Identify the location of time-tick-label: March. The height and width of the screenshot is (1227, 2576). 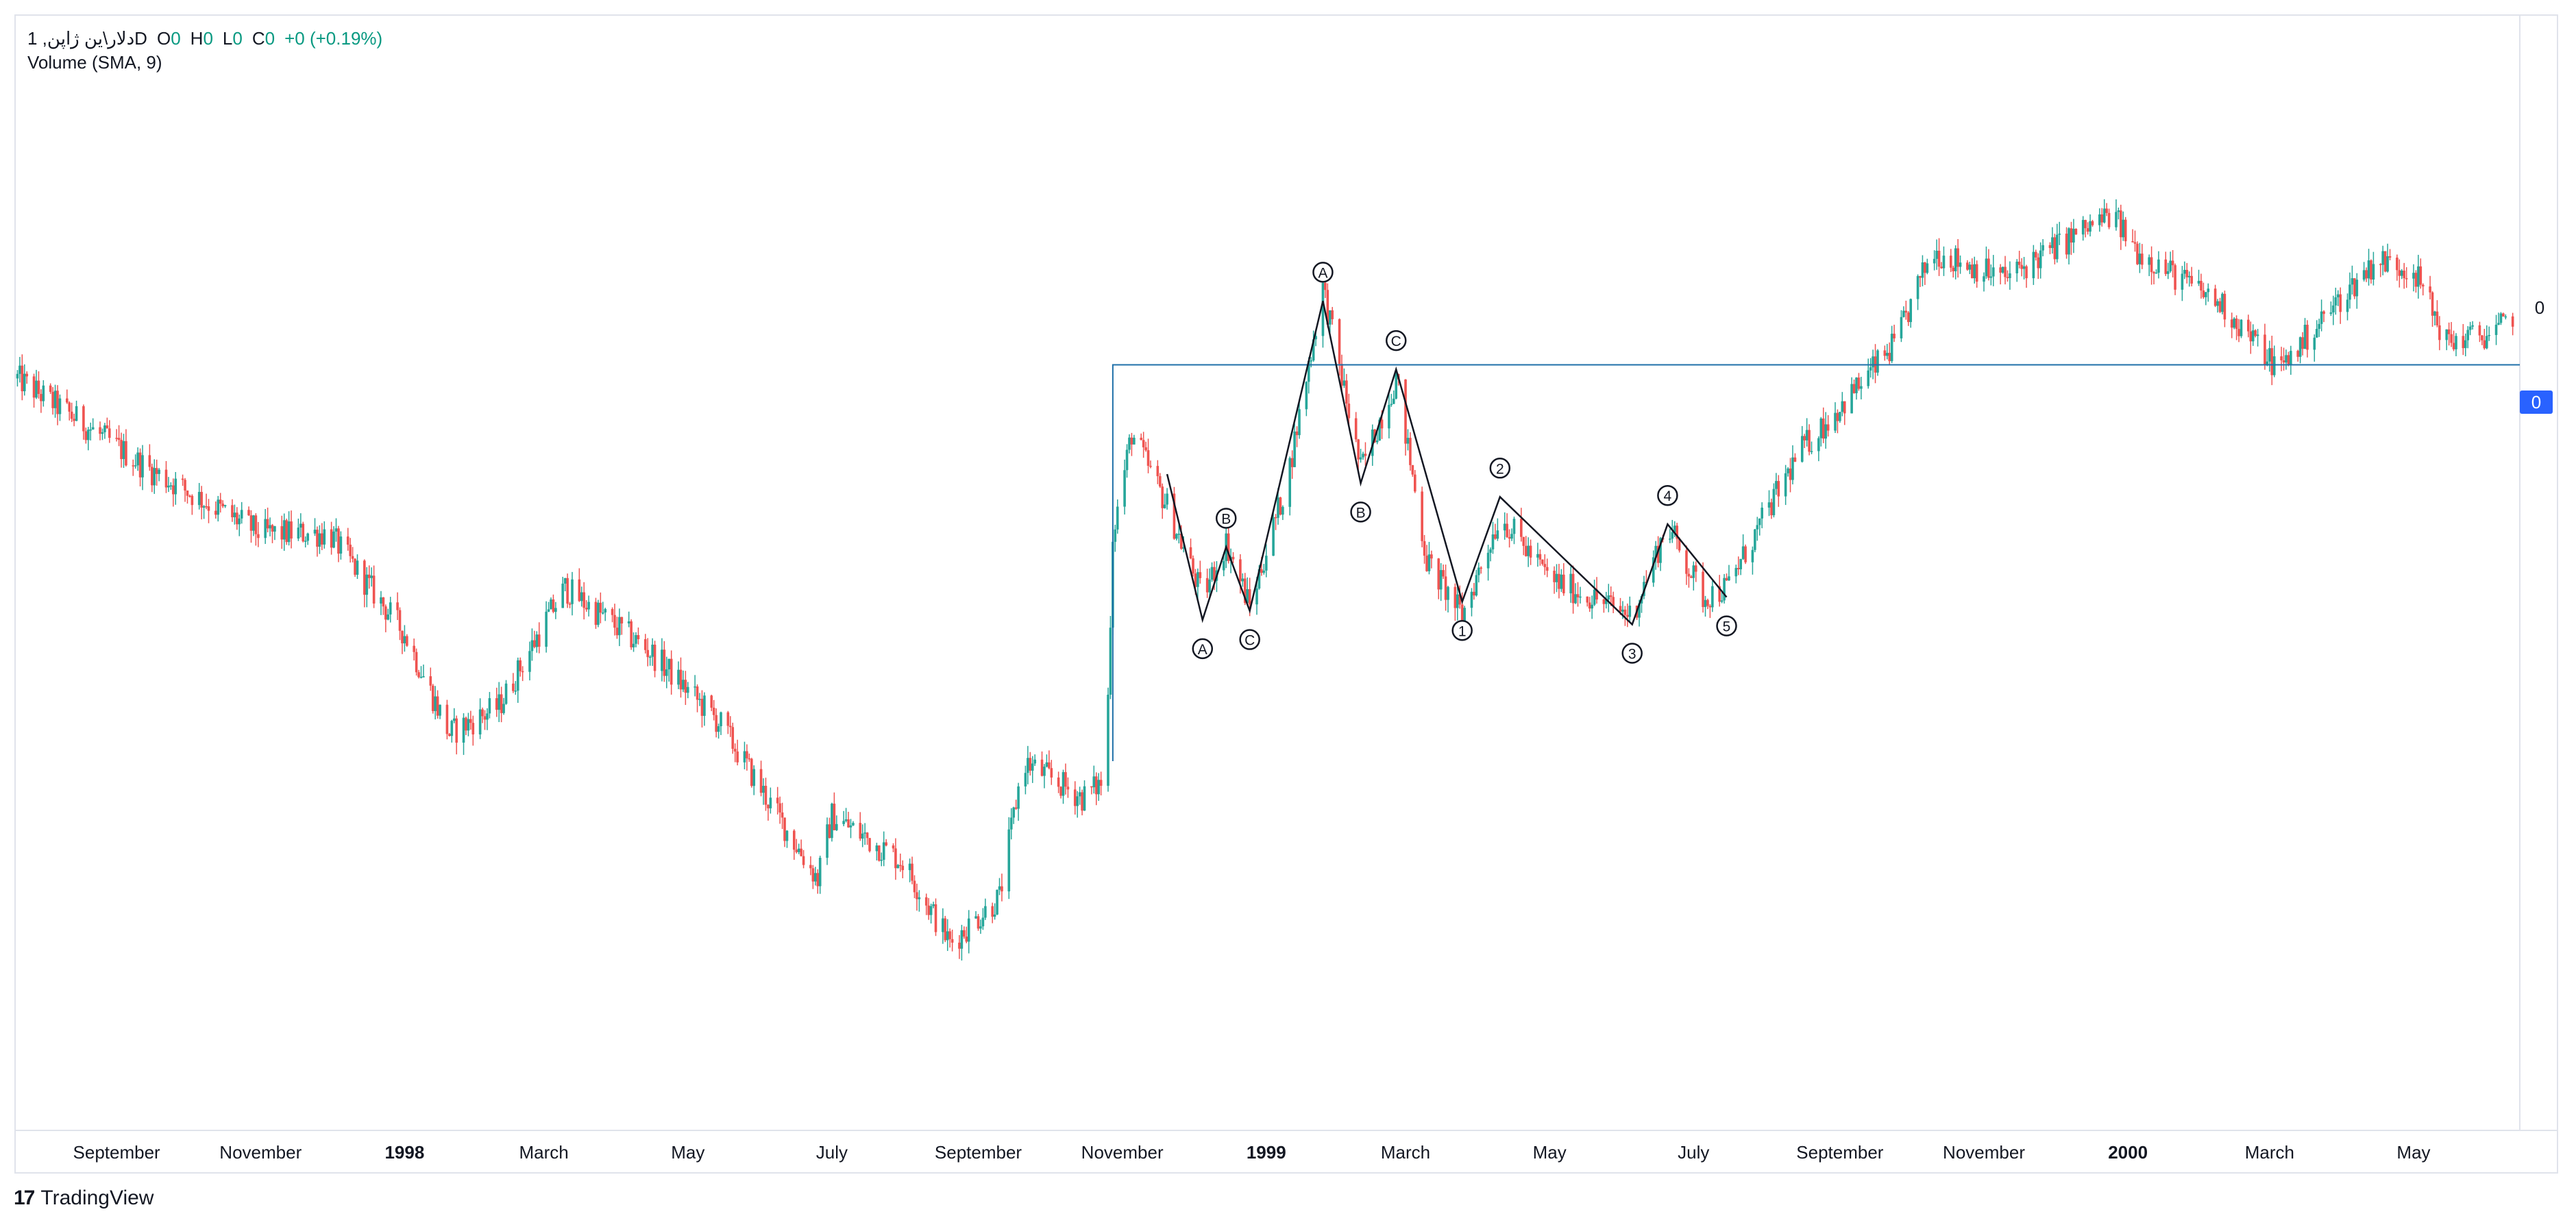
(544, 1152).